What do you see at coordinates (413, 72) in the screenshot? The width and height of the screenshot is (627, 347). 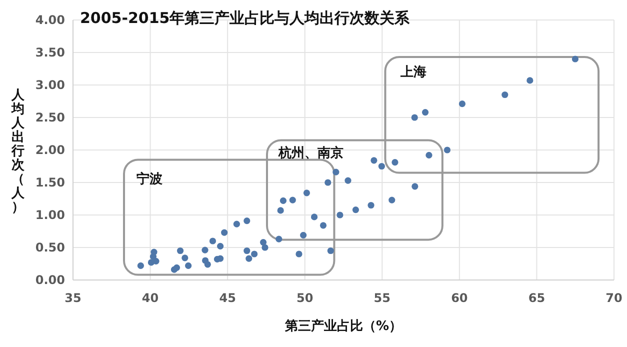 I see `annotation: 上海` at bounding box center [413, 72].